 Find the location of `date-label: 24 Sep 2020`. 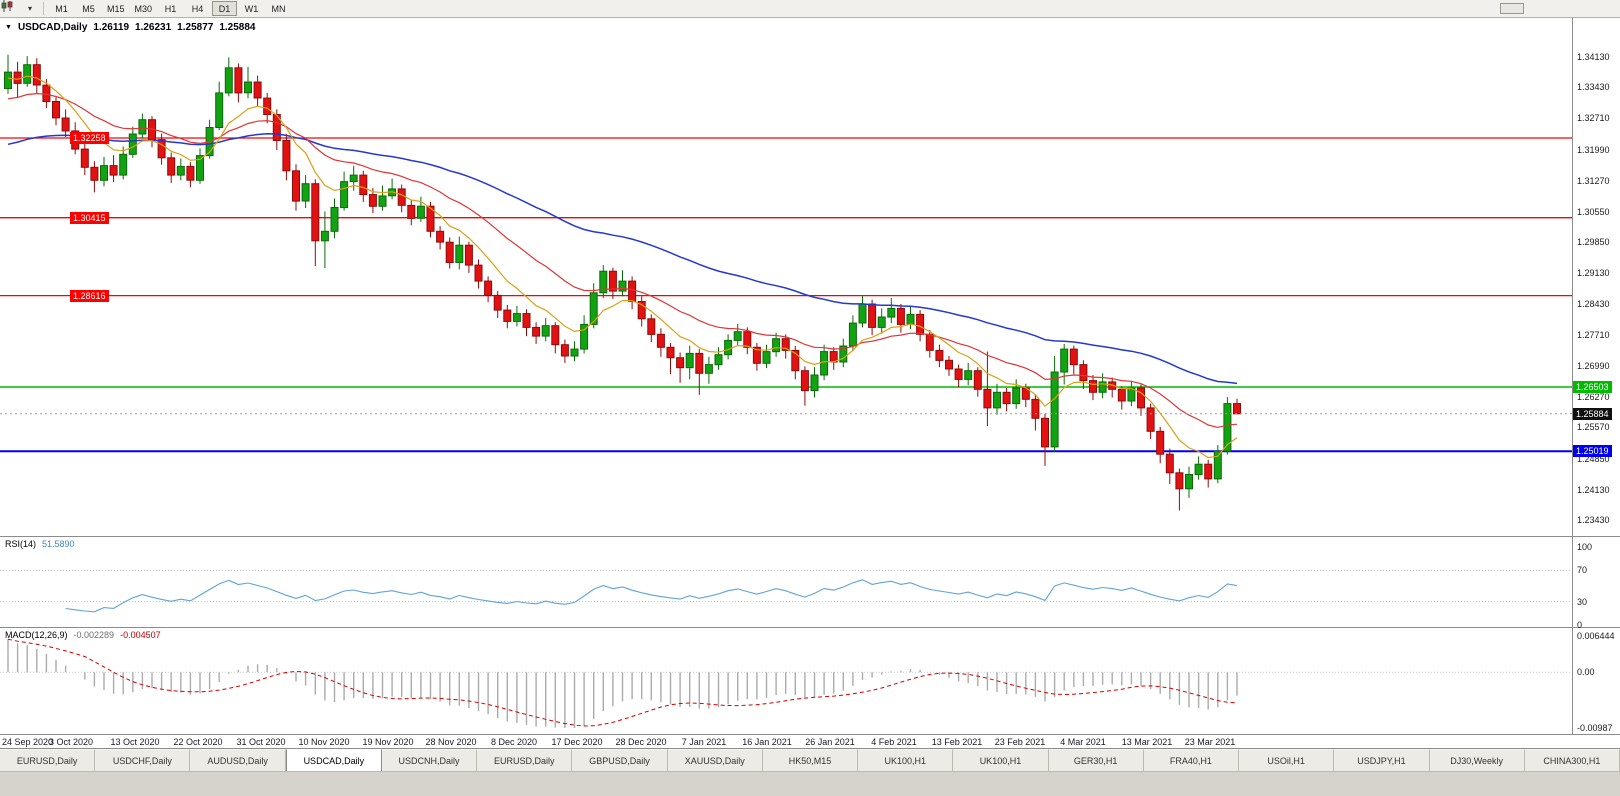

date-label: 24 Sep 2020 is located at coordinates (28, 742).